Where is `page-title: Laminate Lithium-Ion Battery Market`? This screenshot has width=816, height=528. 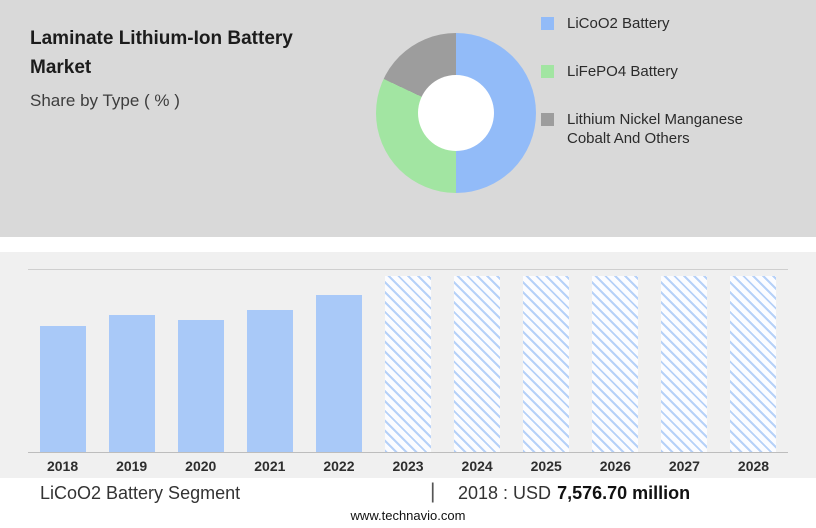 page-title: Laminate Lithium-Ion Battery Market is located at coordinates (161, 53).